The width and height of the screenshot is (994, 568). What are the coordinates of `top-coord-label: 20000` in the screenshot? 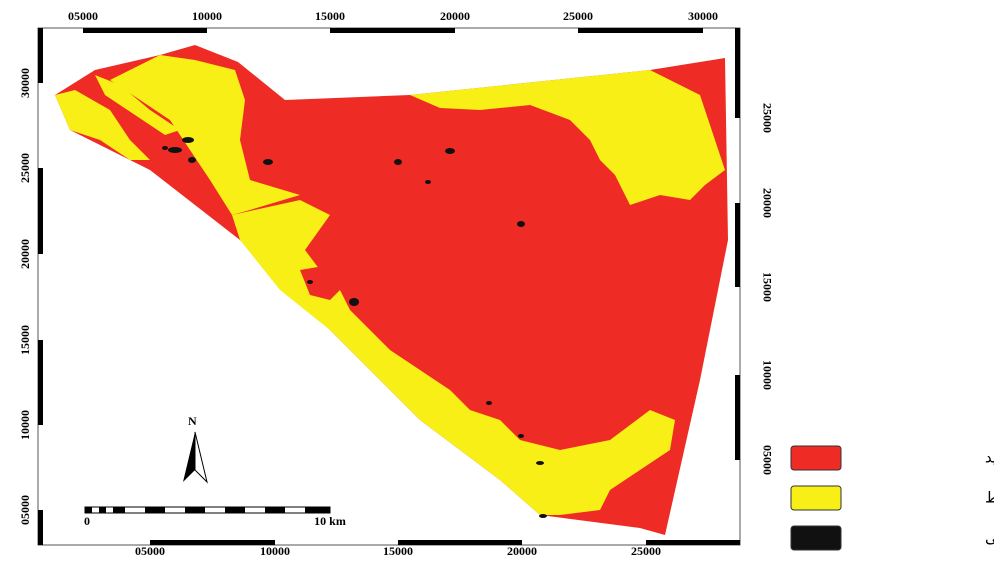 It's located at (455, 16).